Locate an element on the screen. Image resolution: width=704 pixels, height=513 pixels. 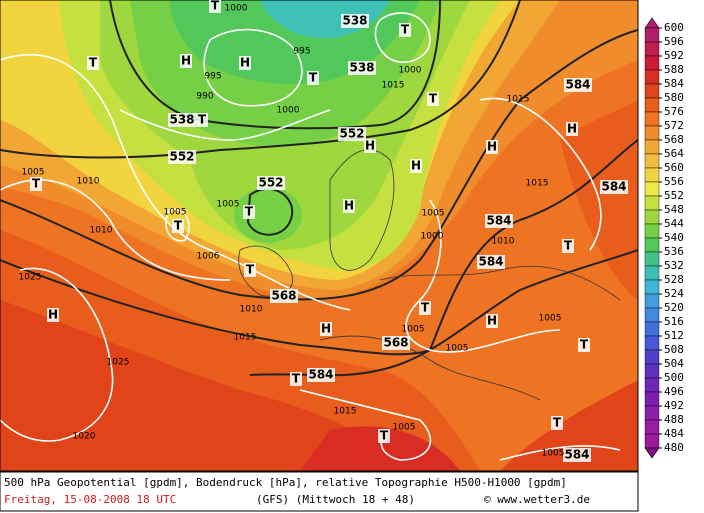
map-label: 552 is located at coordinates (270, 183).